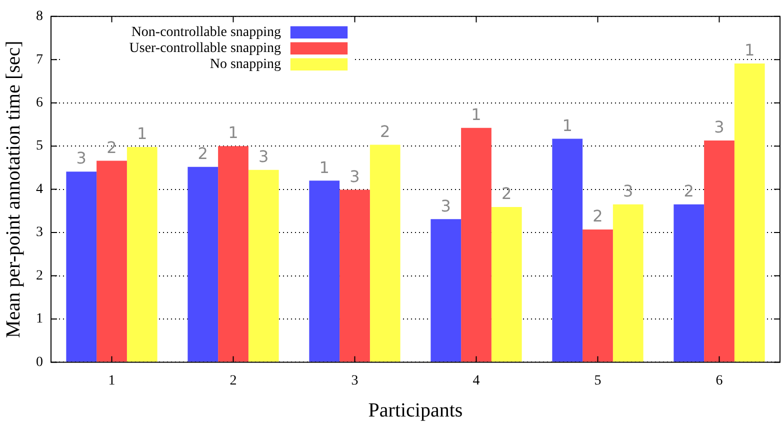 This screenshot has width=782, height=423. I want to click on legend-label: No snapping, so click(245, 64).